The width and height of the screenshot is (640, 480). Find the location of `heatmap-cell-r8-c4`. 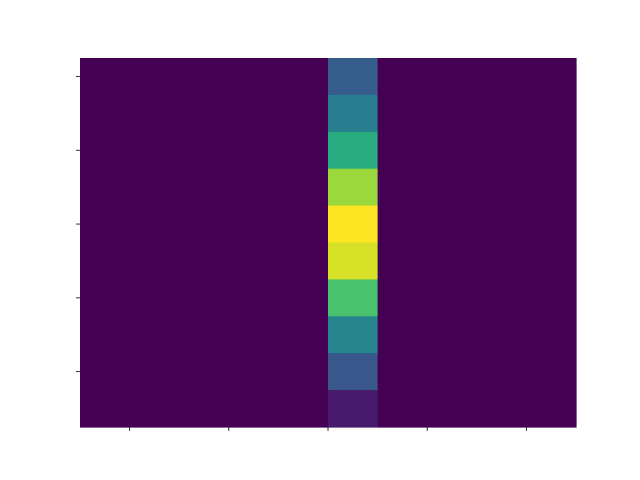

heatmap-cell-r8-c4 is located at coordinates (303, 372).